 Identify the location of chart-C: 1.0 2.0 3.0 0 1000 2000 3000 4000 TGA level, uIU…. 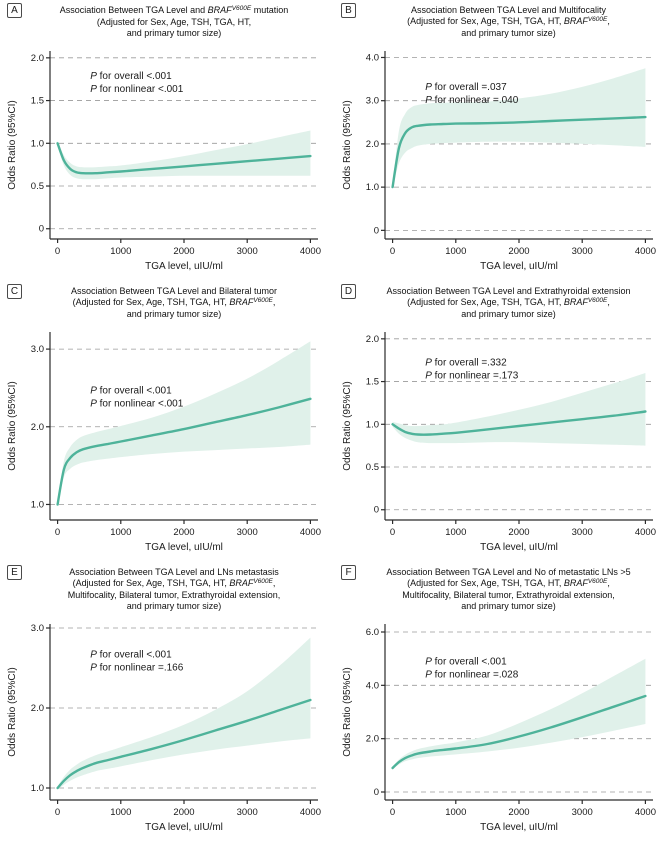
(164, 442).